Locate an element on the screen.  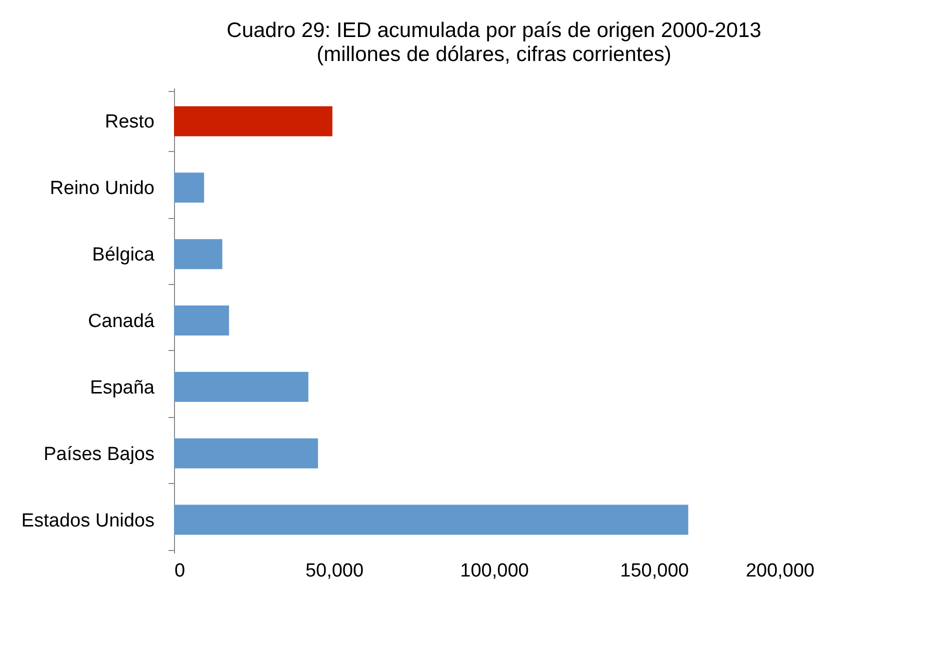
y-tick-label: Países Bajos is located at coordinates (99, 454).